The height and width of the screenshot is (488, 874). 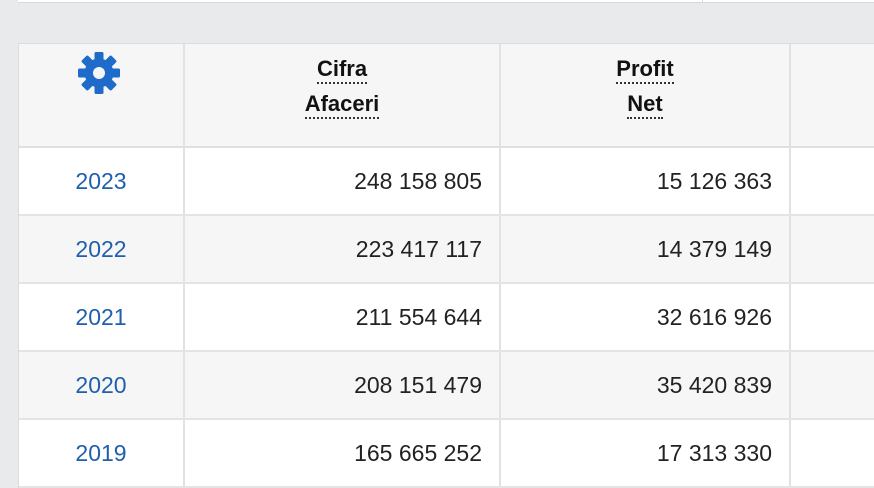 I want to click on cifra-afaceri-value: 248 158 805, so click(x=342, y=181).